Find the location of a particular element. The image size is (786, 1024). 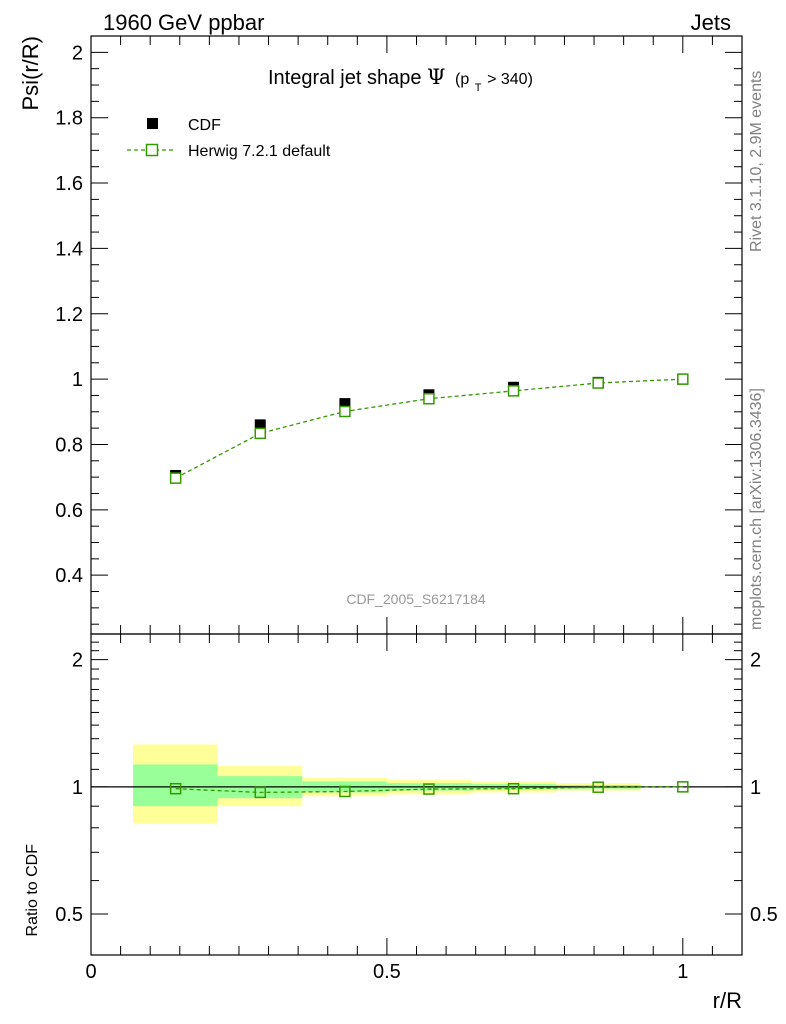

y-tick-label: 2 is located at coordinates (77, 53).